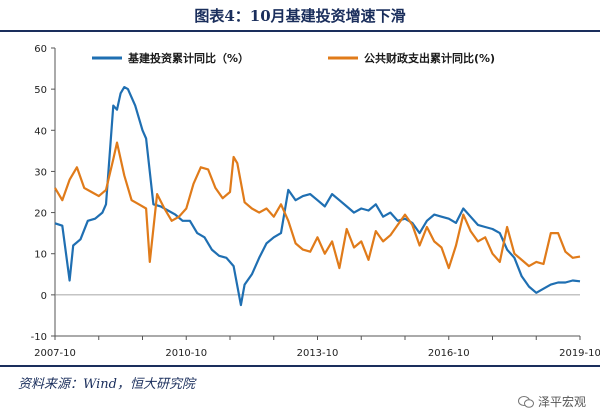 The width and height of the screenshot is (600, 413). What do you see at coordinates (40, 214) in the screenshot?
I see `y-tick-label: 20` at bounding box center [40, 214].